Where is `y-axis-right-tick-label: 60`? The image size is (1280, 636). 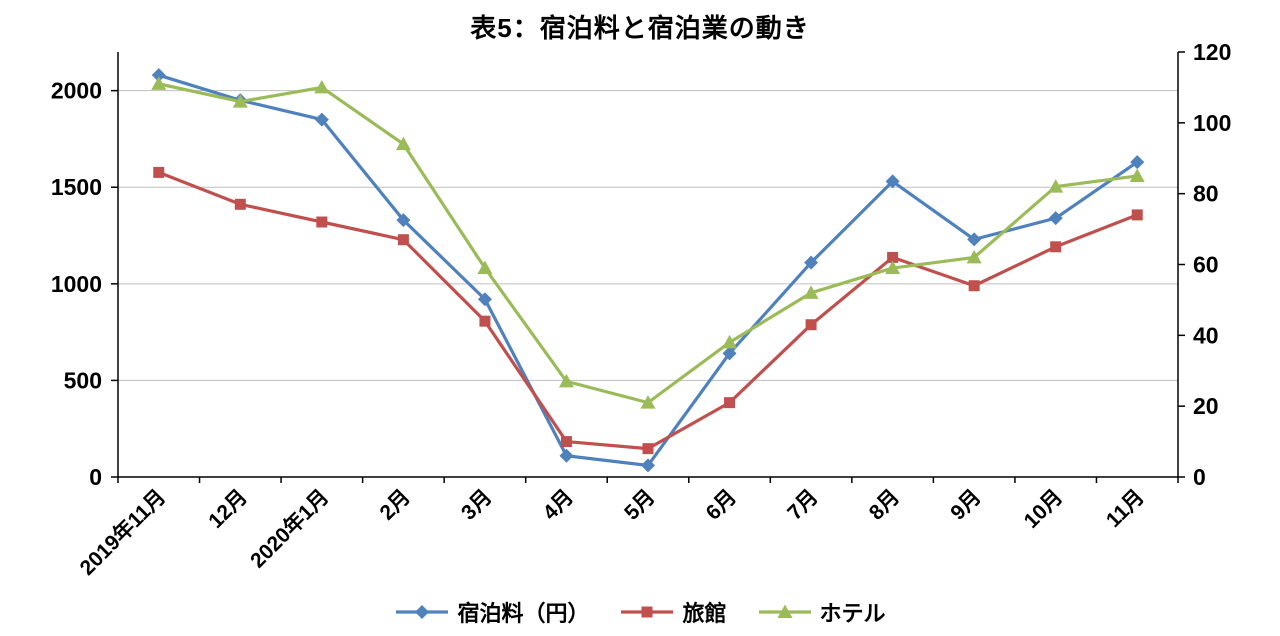 y-axis-right-tick-label: 60 is located at coordinates (1206, 265).